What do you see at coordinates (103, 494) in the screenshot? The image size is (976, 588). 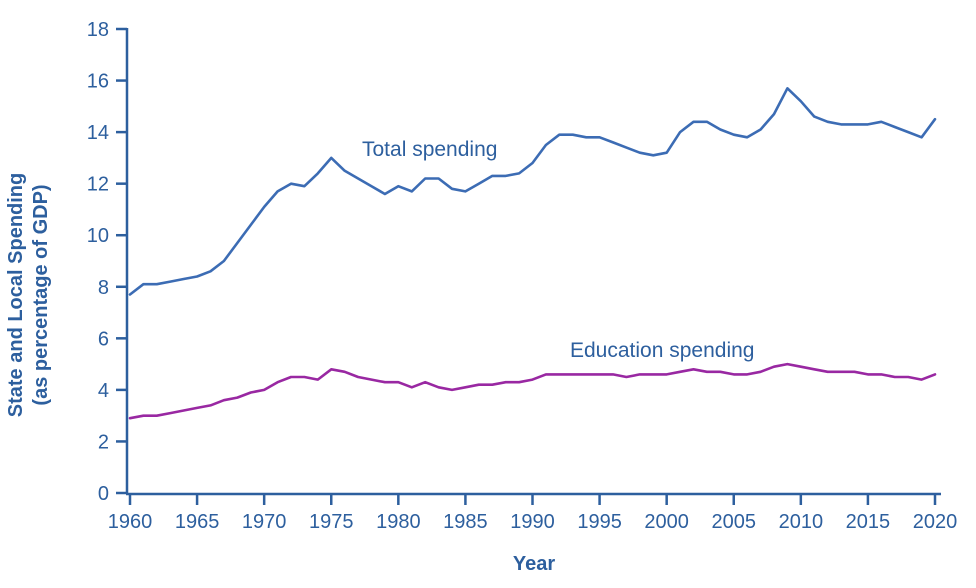 I see `y-tick-label: 0` at bounding box center [103, 494].